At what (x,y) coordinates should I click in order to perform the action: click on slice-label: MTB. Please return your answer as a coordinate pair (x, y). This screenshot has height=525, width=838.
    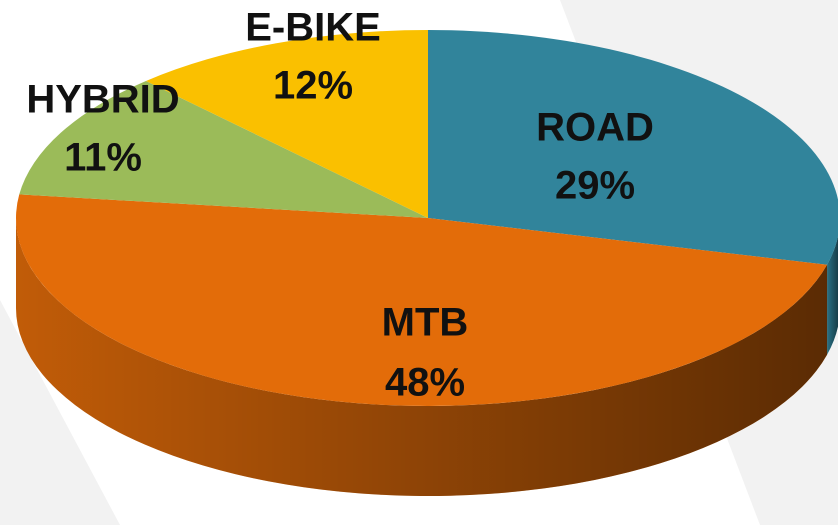
    Looking at the image, I should click on (425, 323).